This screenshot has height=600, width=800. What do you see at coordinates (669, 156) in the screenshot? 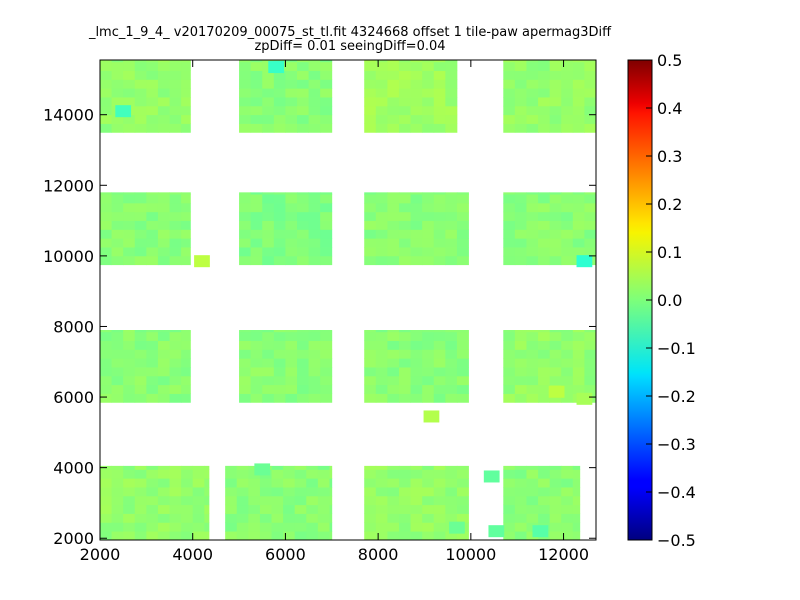
I see `colorbar-tick-label: 0.3` at bounding box center [669, 156].